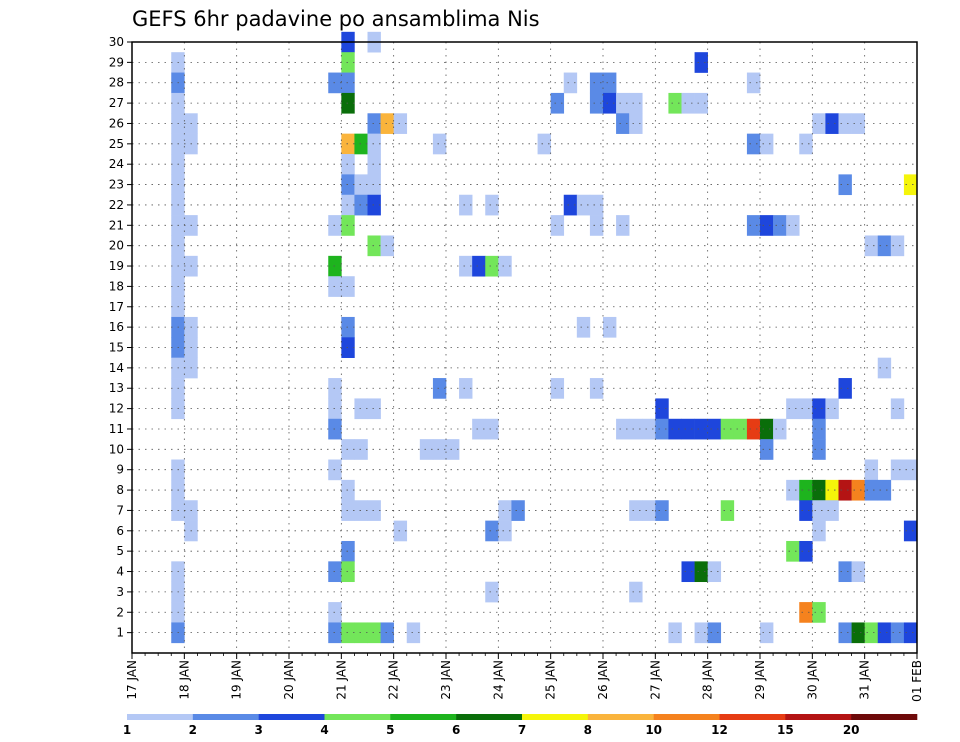  Describe the element at coordinates (116, 429) in the screenshot. I see `y-tick-label: 11` at that location.